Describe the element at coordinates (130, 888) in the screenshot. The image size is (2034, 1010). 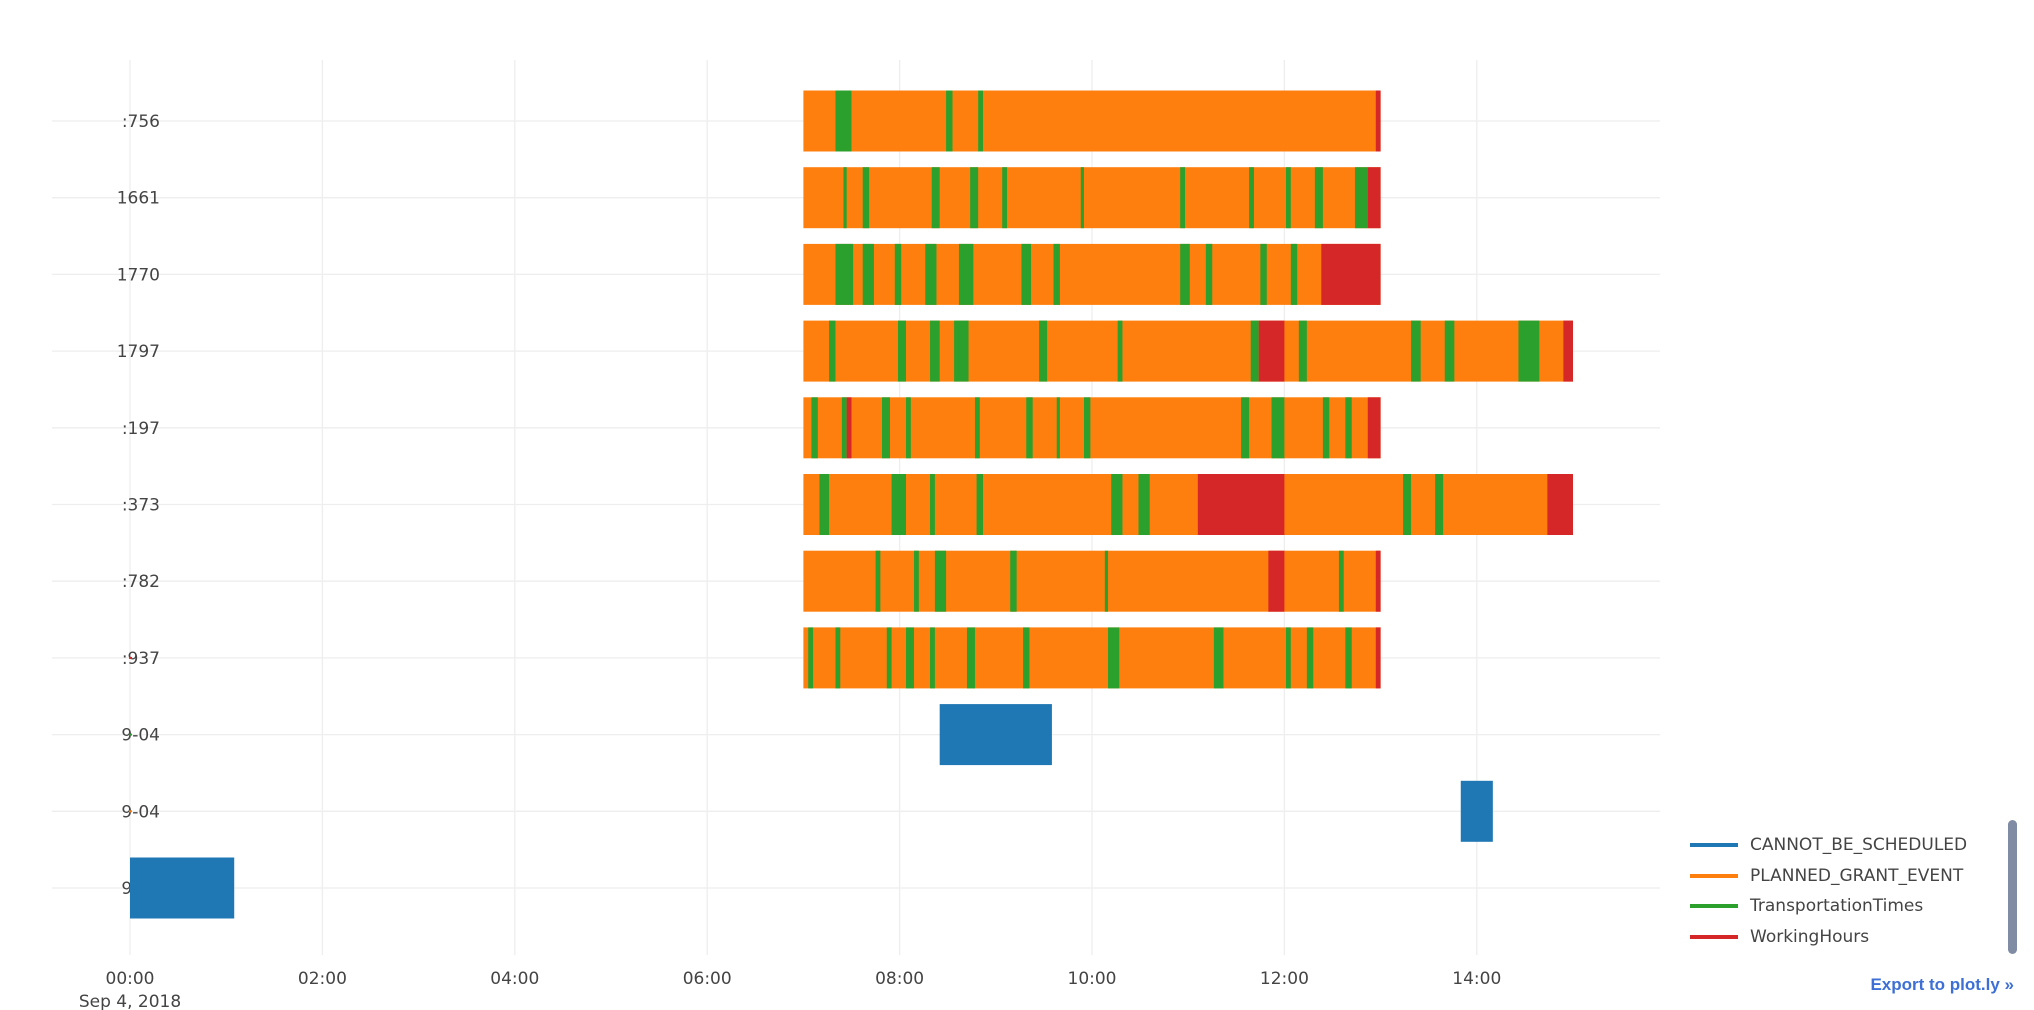
I see `marker-cannot-be-scheduled` at that location.